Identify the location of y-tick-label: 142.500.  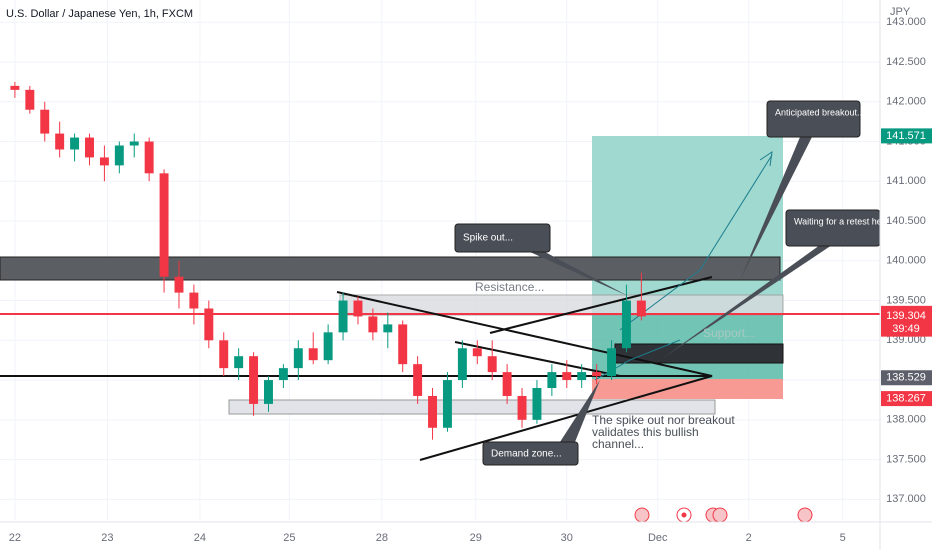
(906, 62).